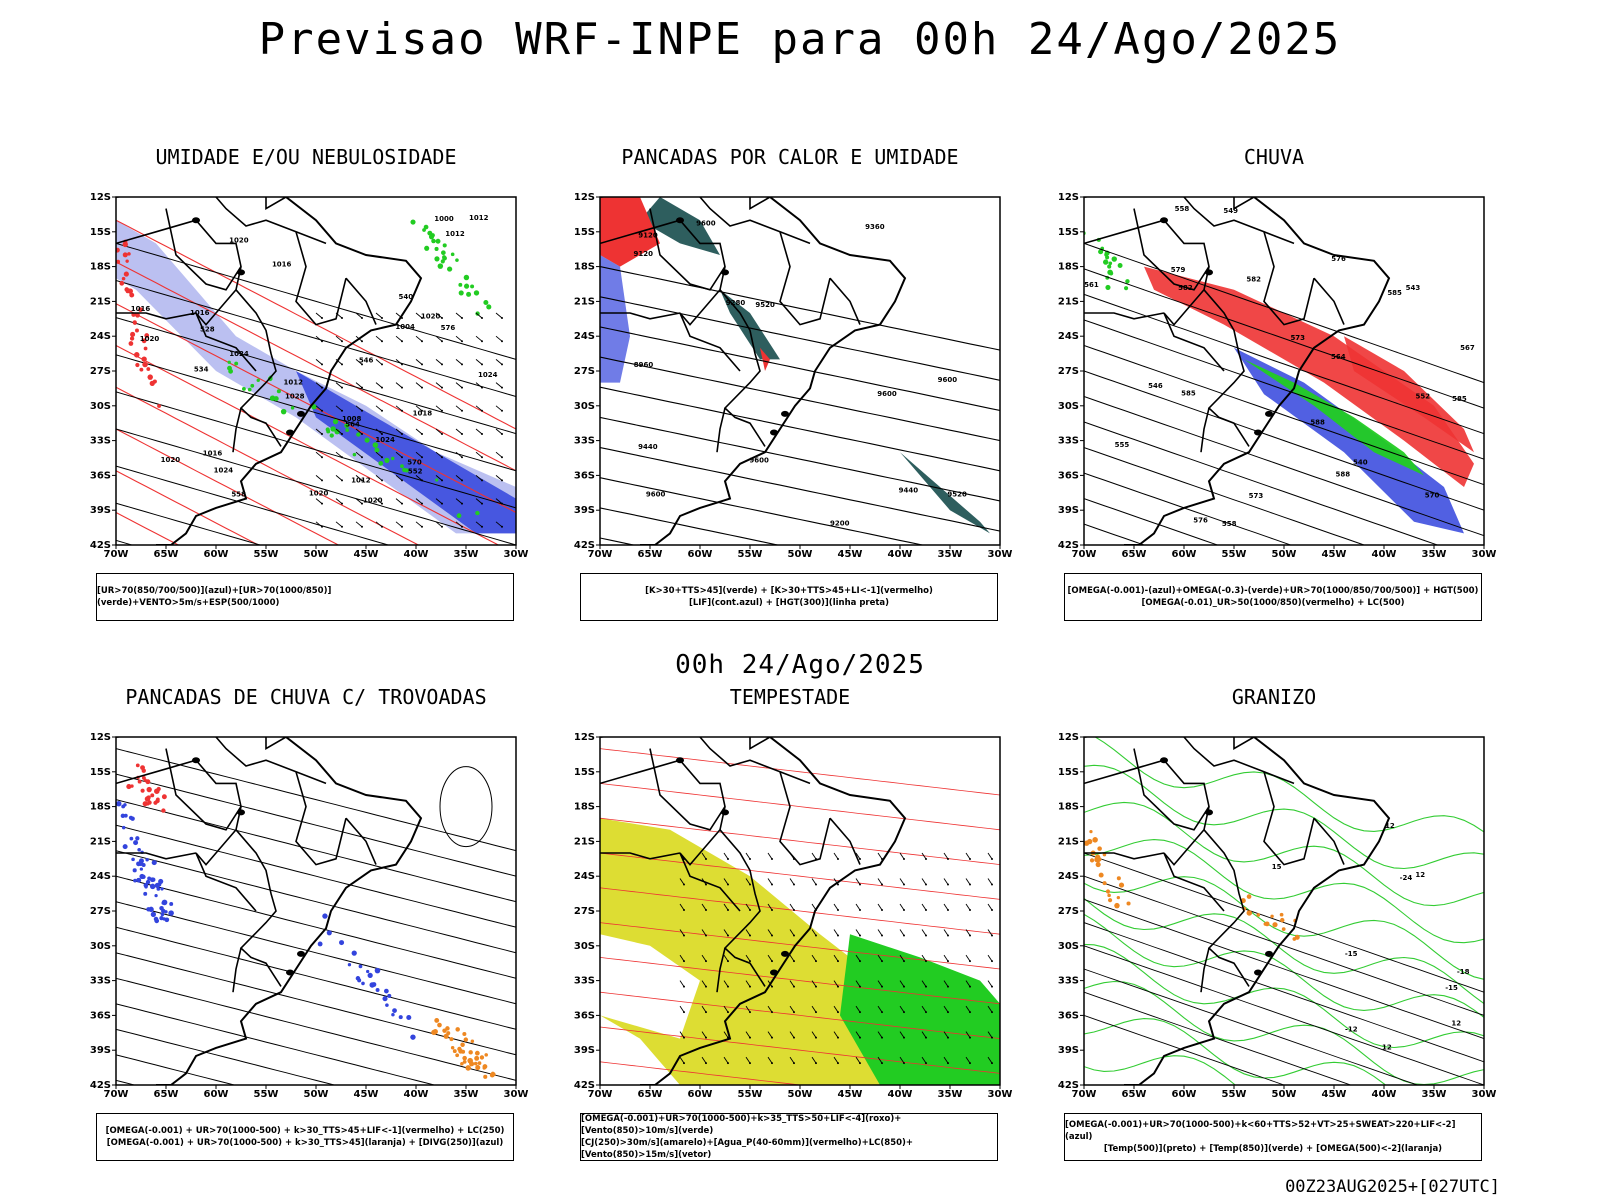  I want to click on contour-label: 9120, so click(648, 236).